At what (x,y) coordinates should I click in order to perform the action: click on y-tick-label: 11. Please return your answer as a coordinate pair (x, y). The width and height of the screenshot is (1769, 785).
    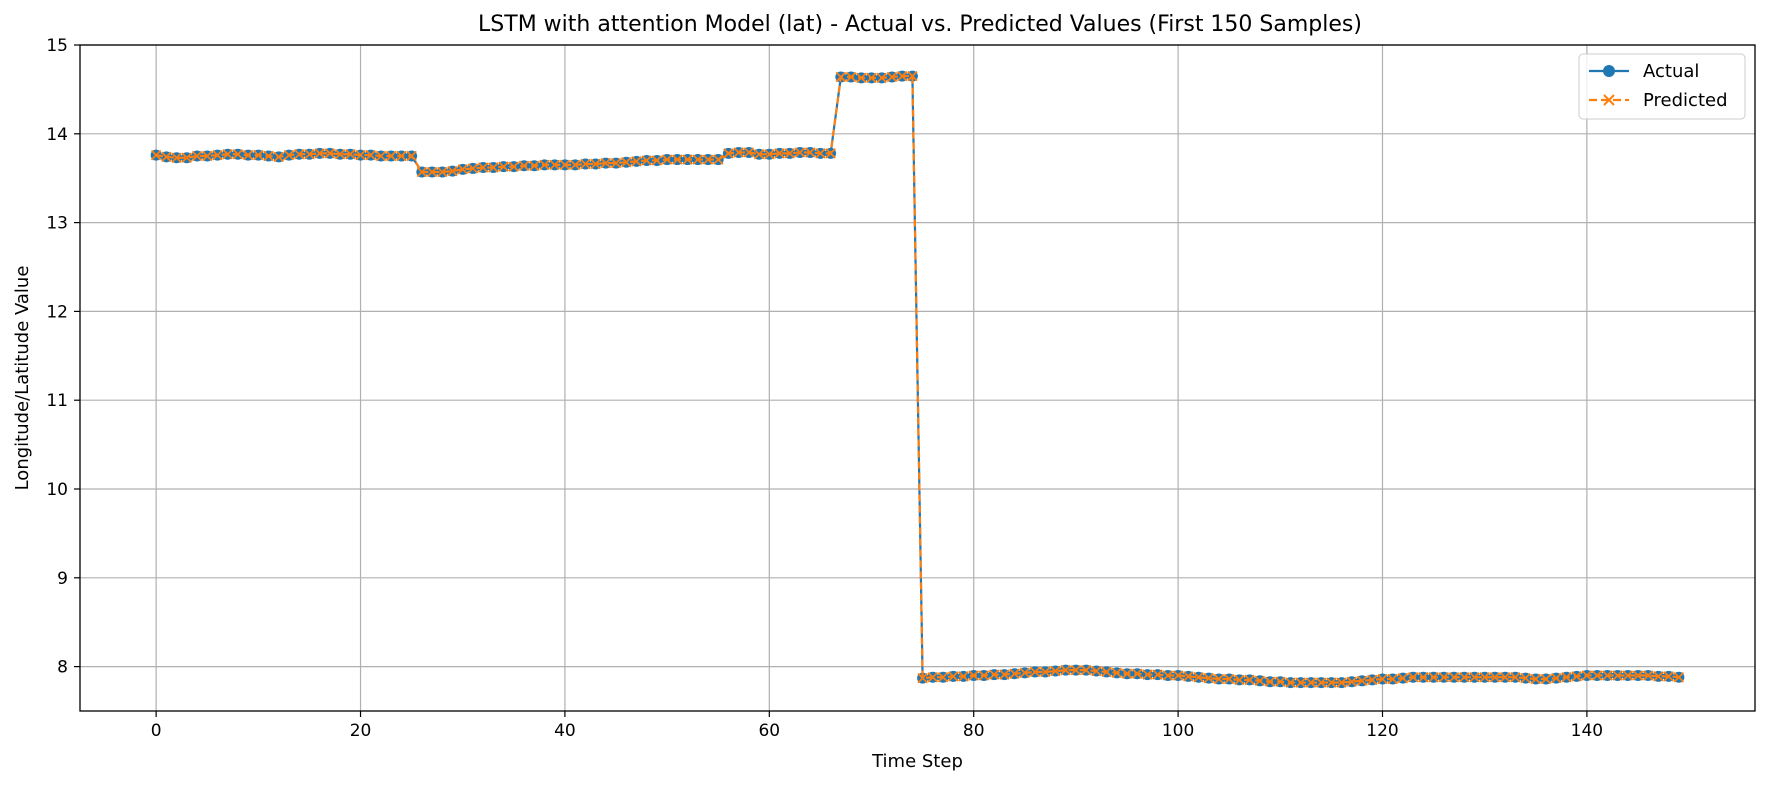
    Looking at the image, I should click on (57, 401).